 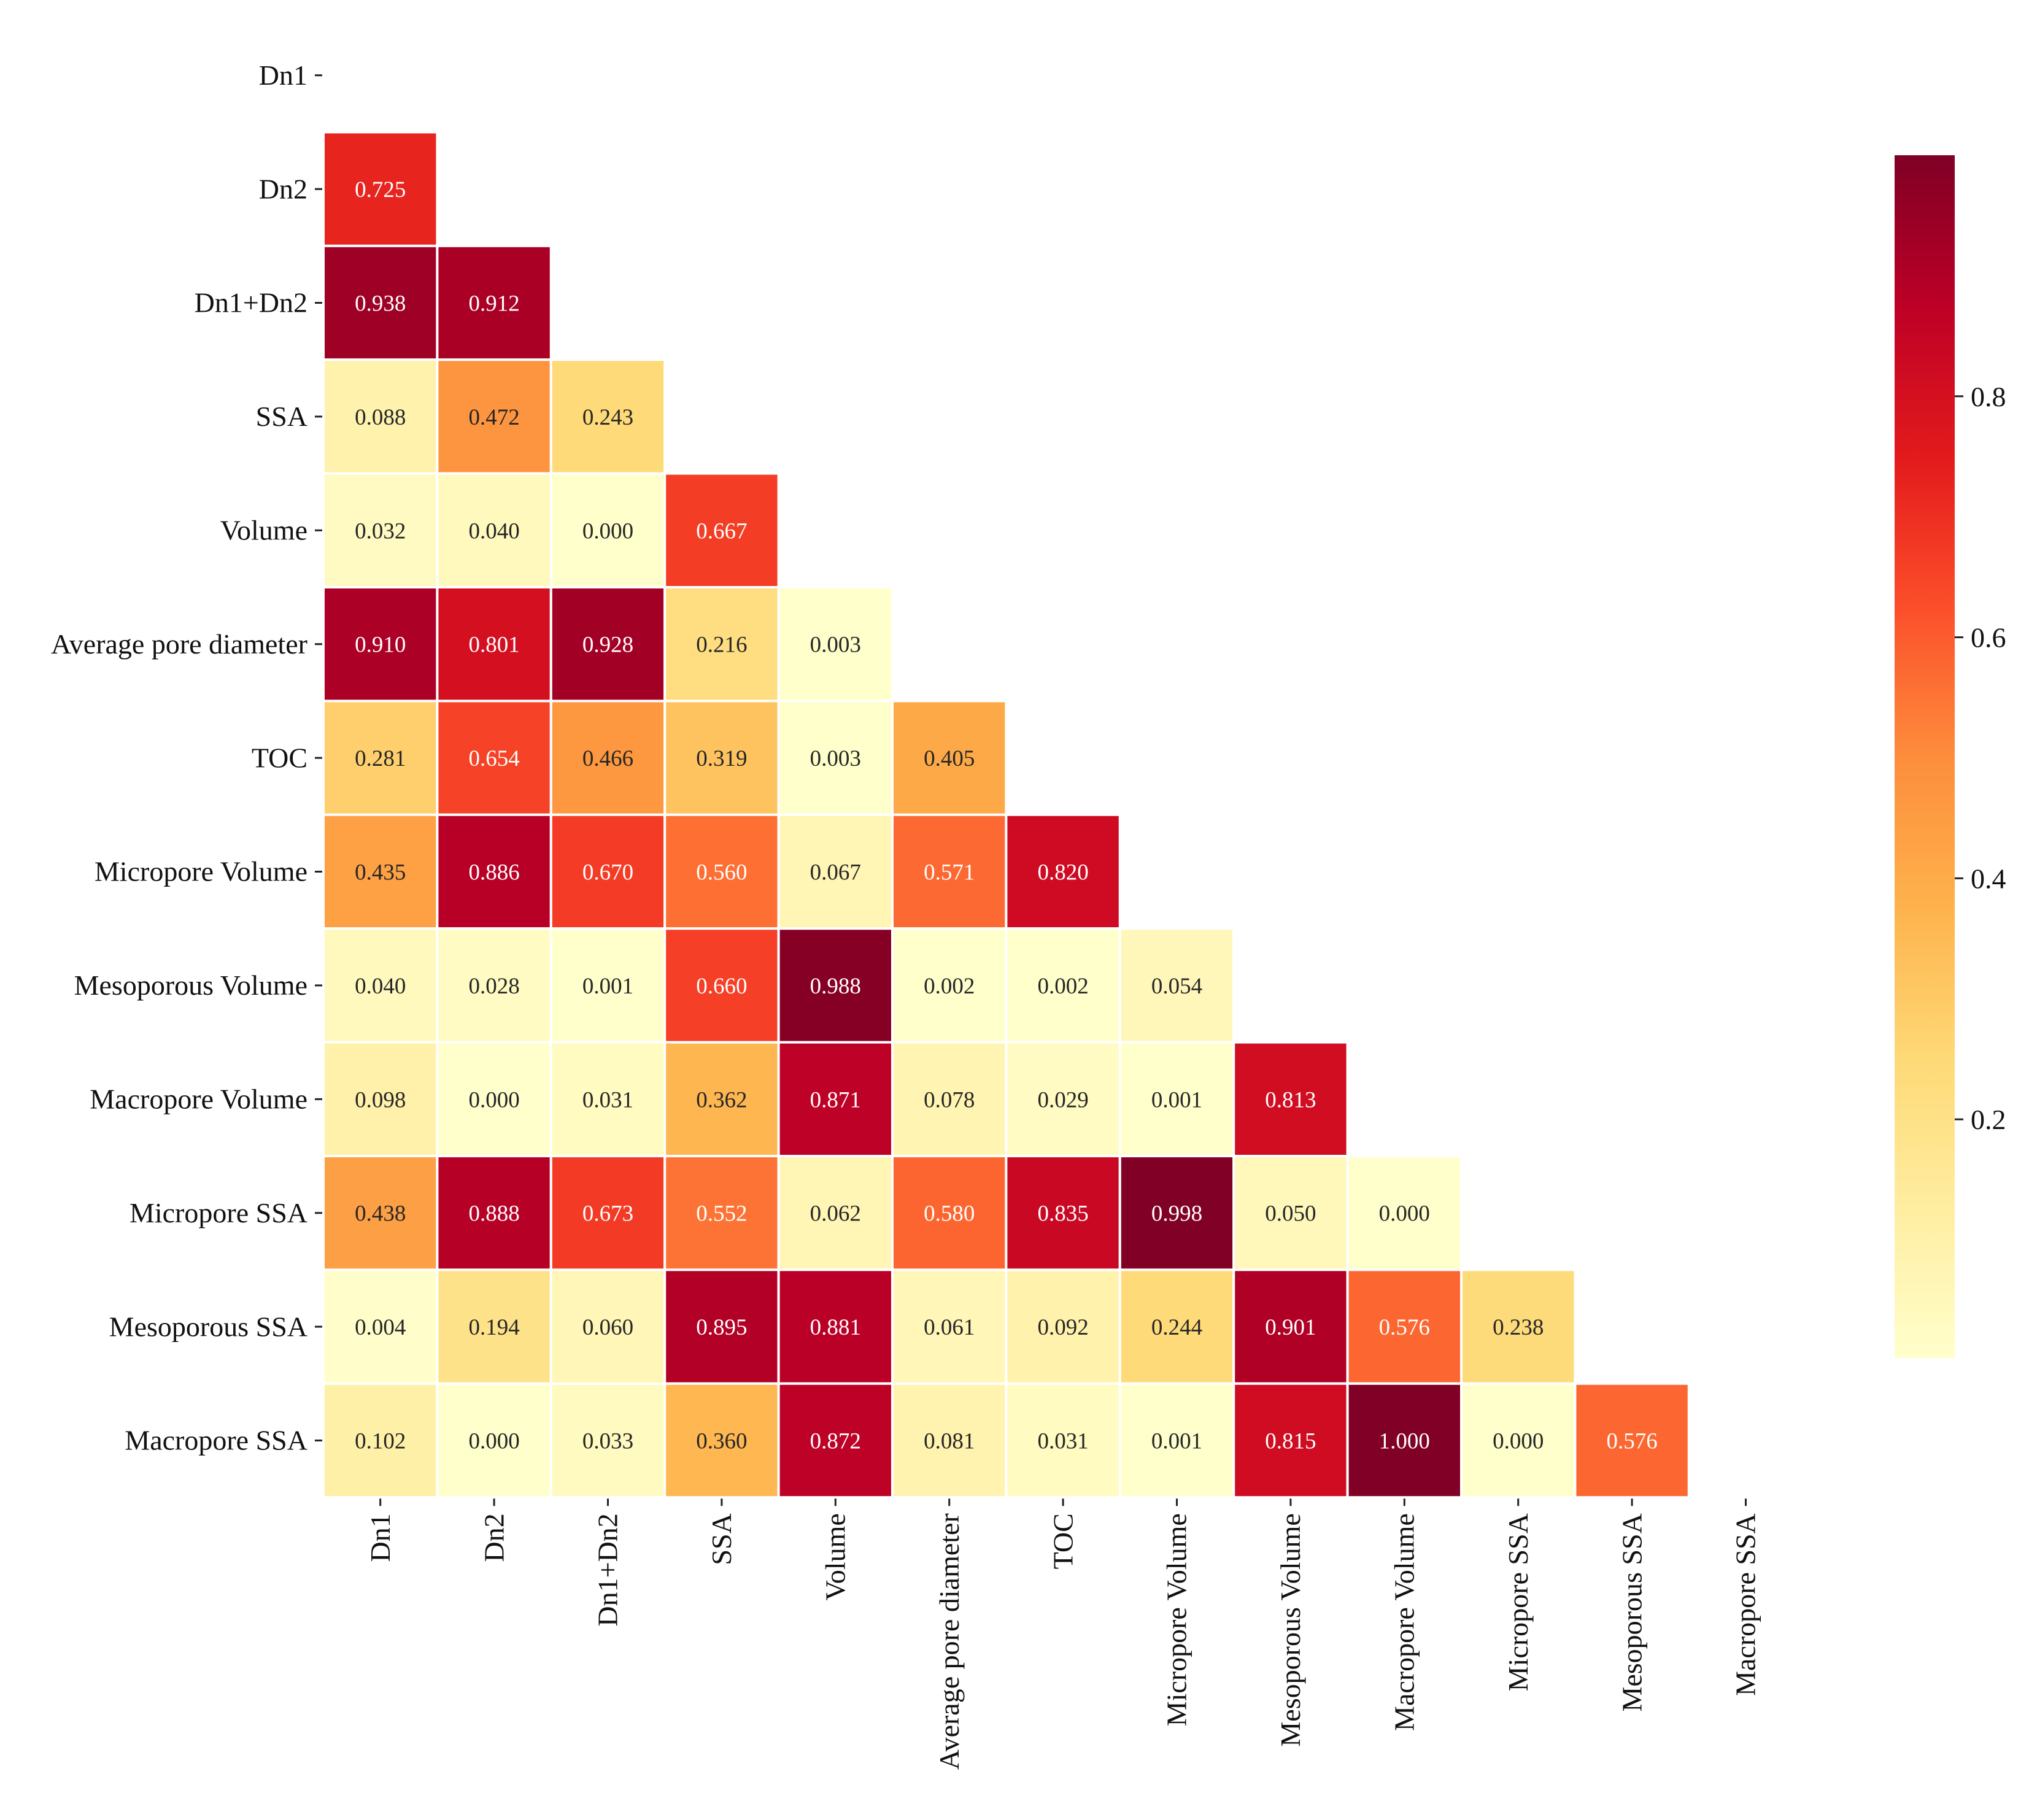 I want to click on cell-value-label: 0.216, so click(x=721, y=646).